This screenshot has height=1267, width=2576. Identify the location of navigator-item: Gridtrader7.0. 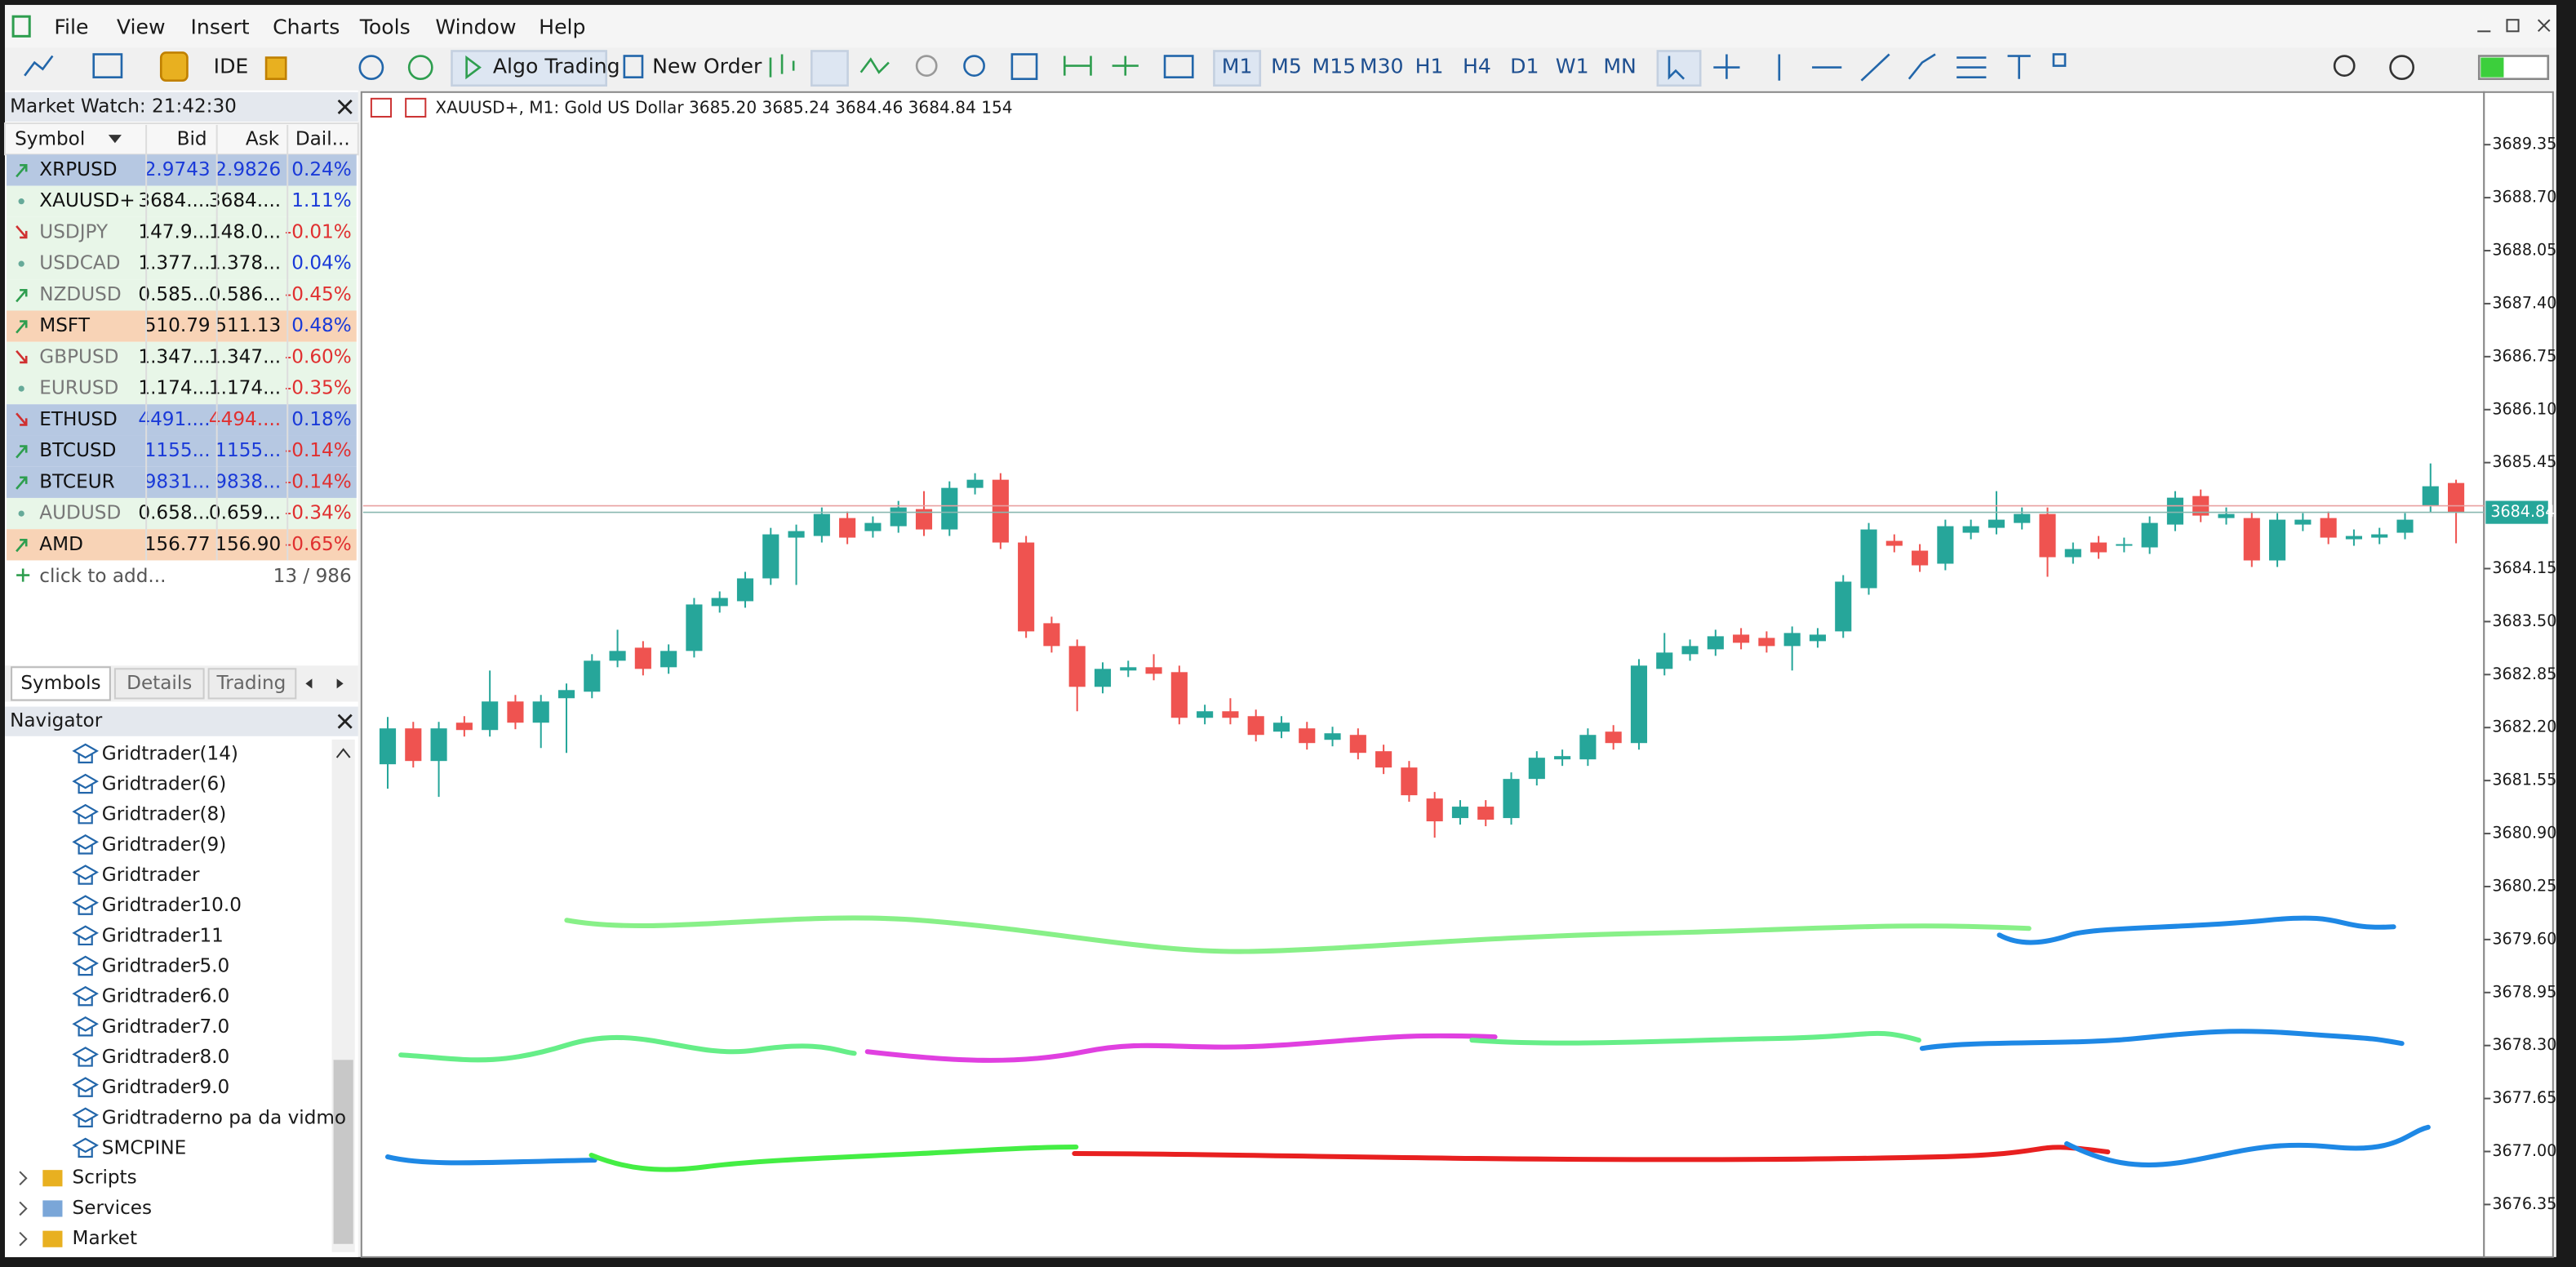
(165, 1027).